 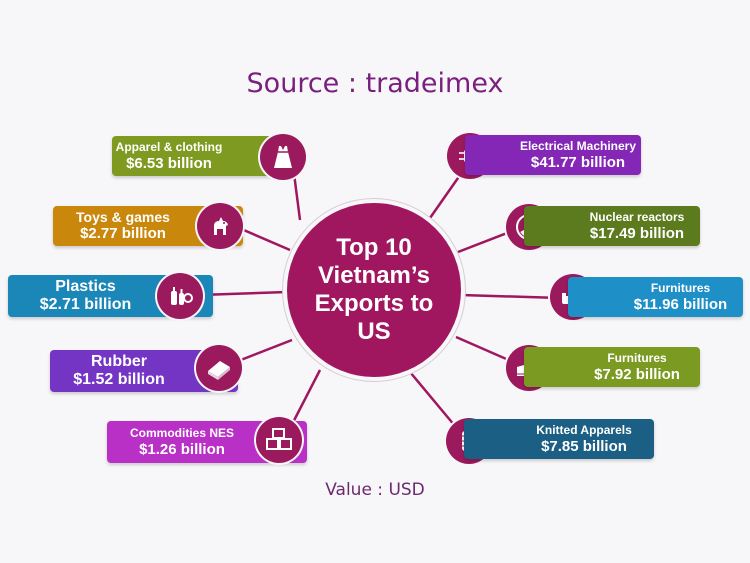 What do you see at coordinates (85, 286) in the screenshot?
I see `item-label: Plastics` at bounding box center [85, 286].